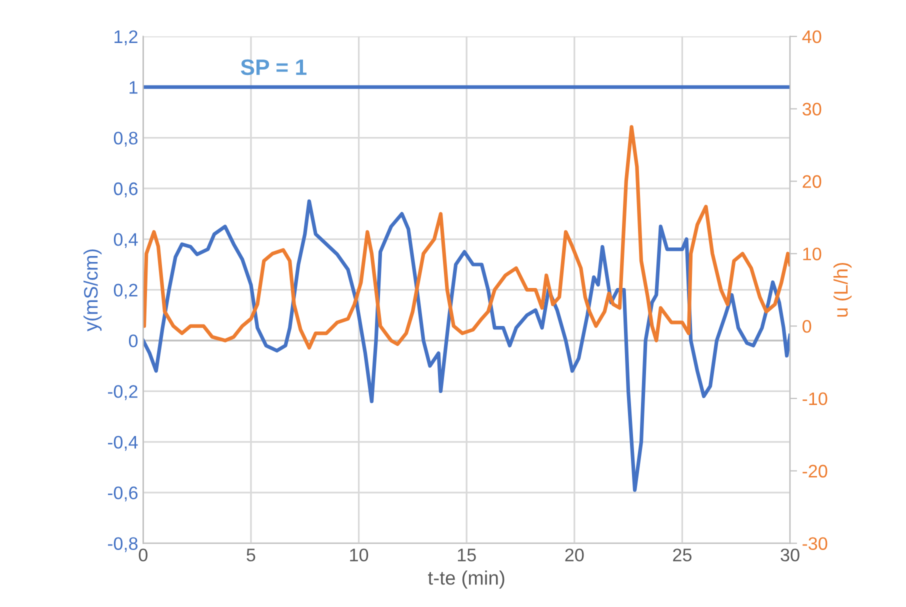  Describe the element at coordinates (815, 471) in the screenshot. I see `y2-tick-label: -20` at that location.